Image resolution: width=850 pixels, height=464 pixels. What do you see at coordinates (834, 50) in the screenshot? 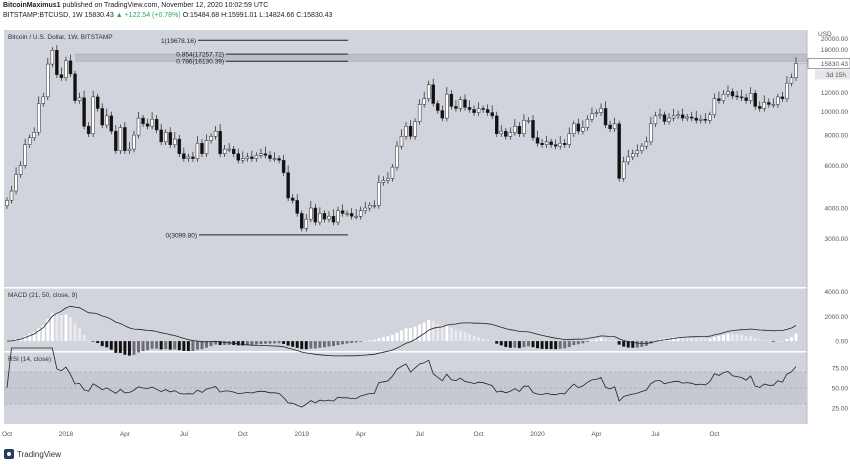
I see `price-tick-label: 18000.00` at bounding box center [834, 50].